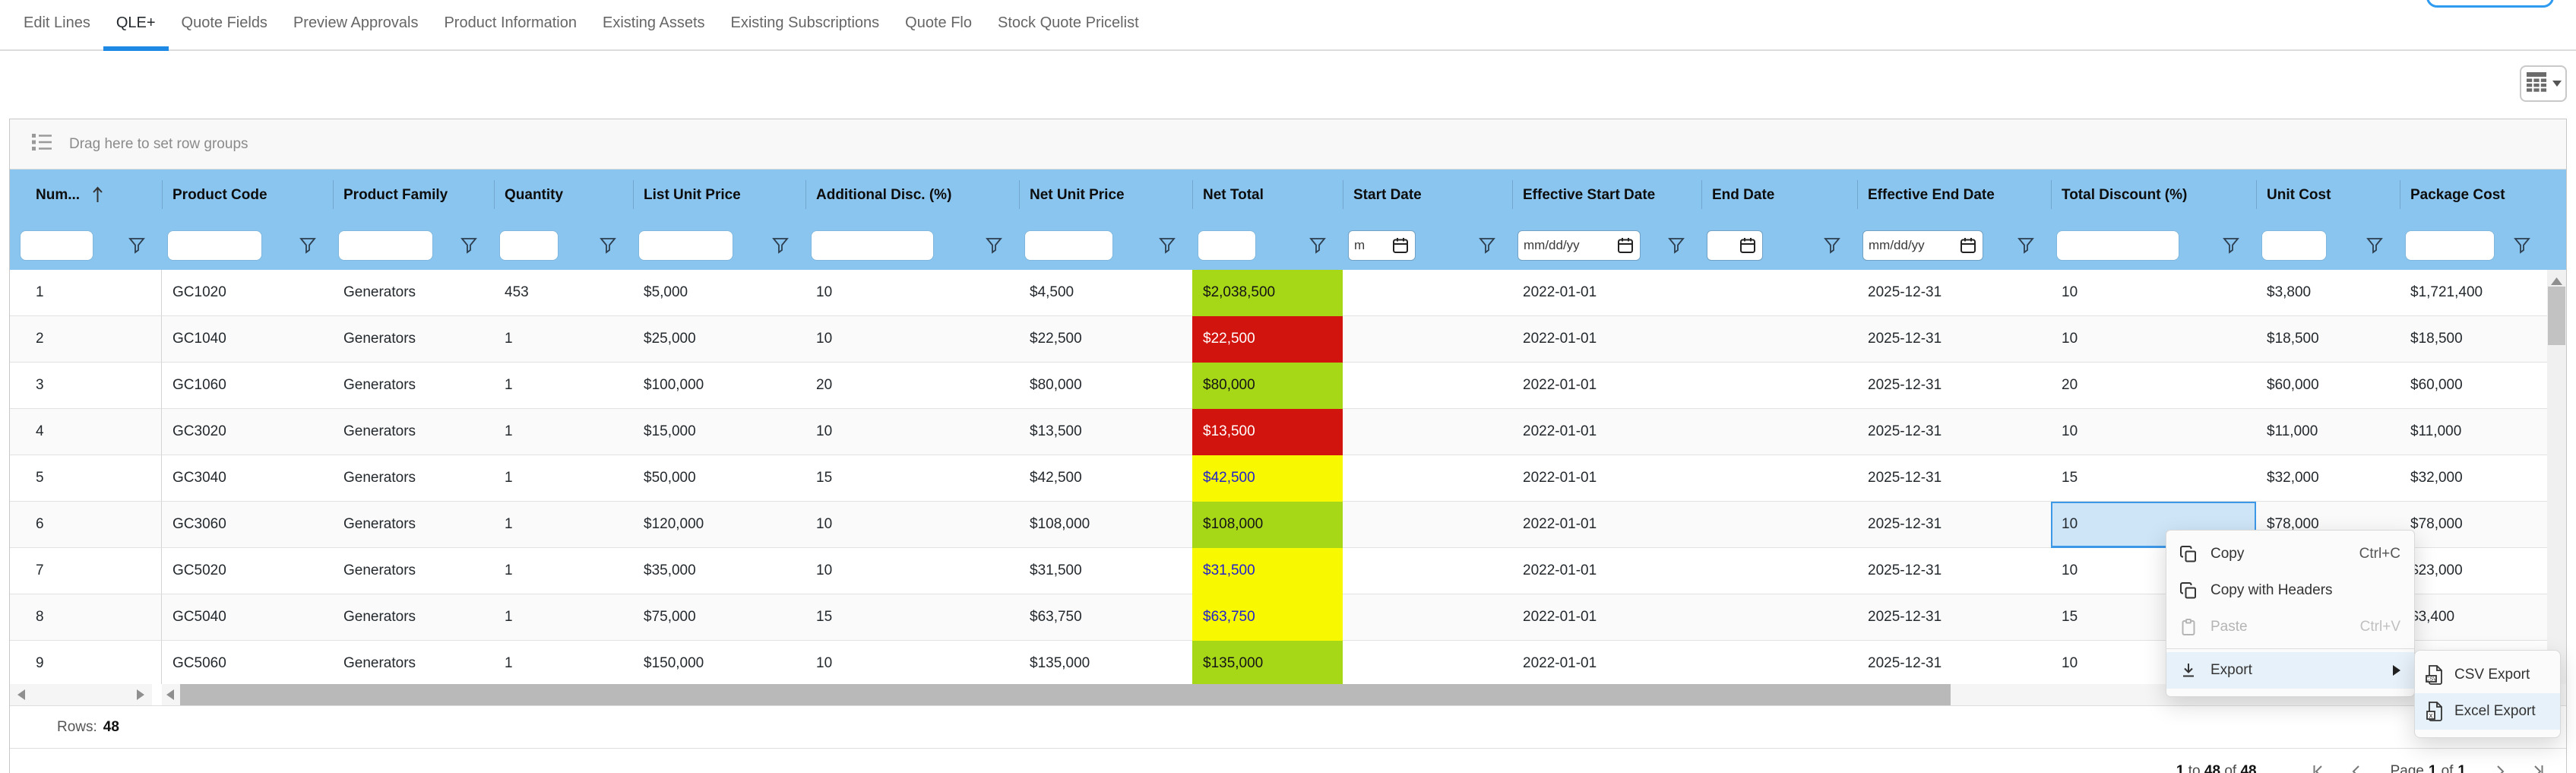 Image resolution: width=2576 pixels, height=773 pixels. Describe the element at coordinates (247, 571) in the screenshot. I see `cell-product-code: GC5020` at that location.